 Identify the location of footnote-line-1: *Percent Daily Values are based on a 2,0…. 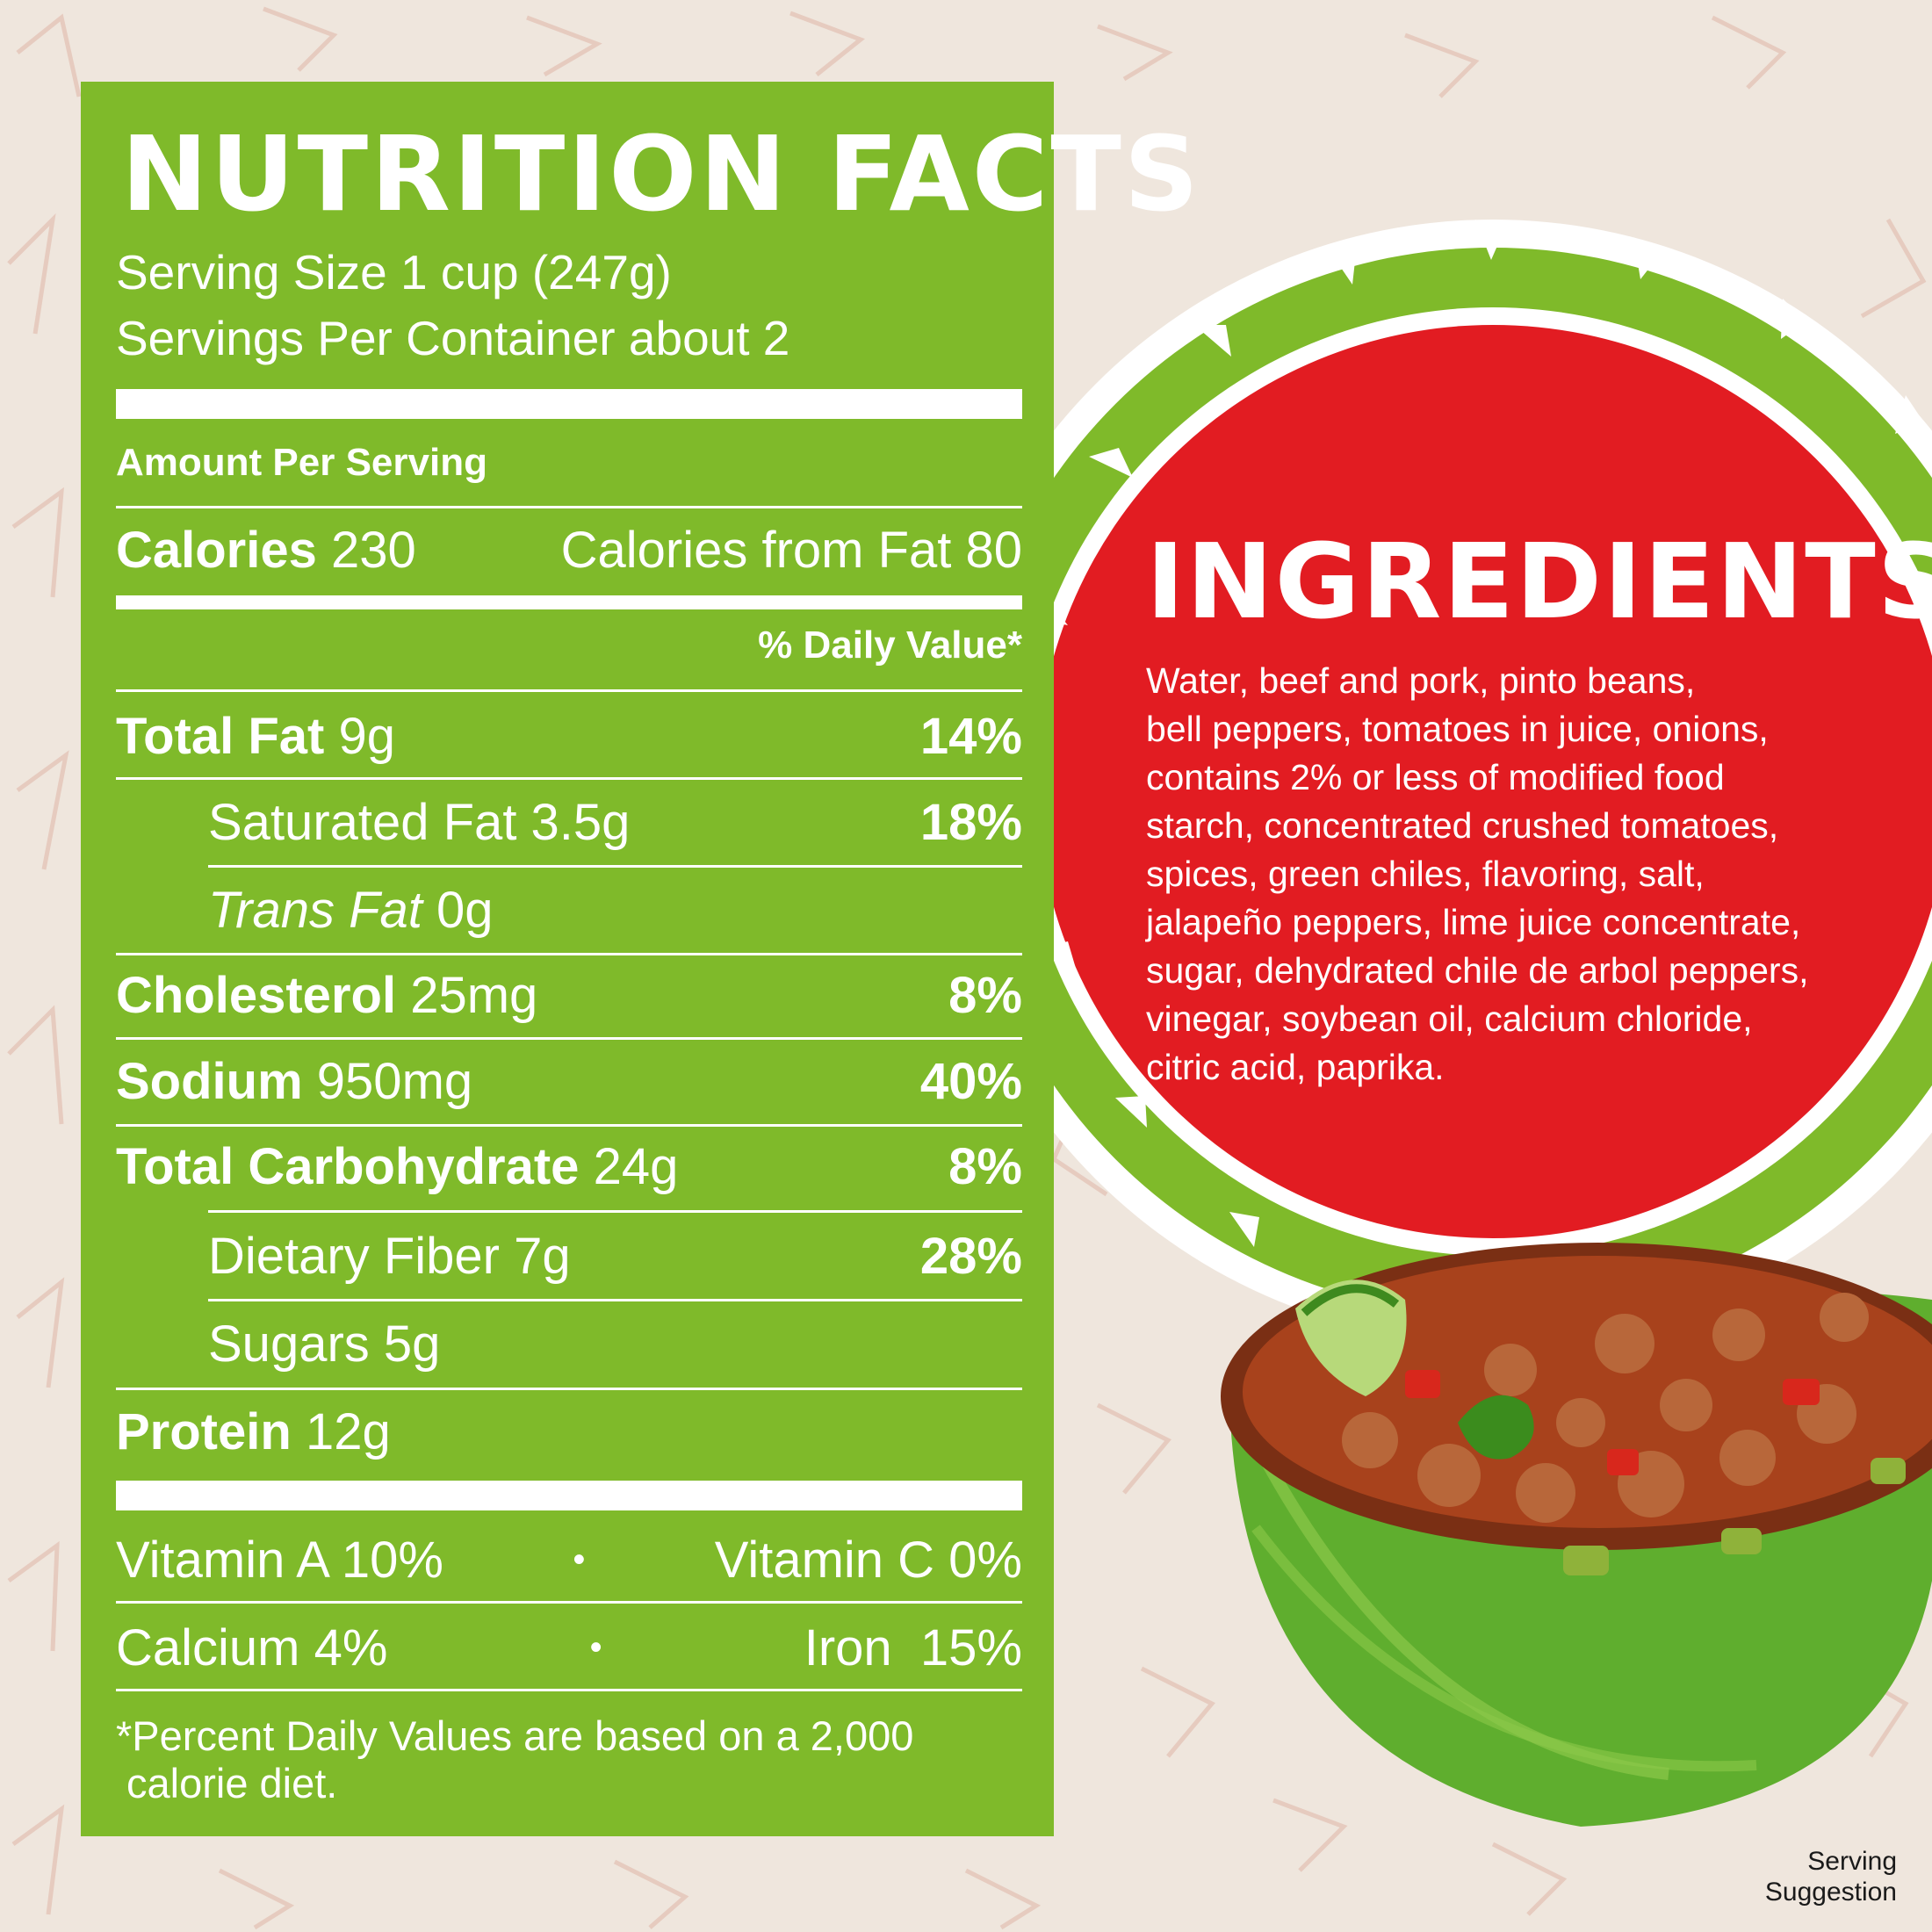
(515, 1736).